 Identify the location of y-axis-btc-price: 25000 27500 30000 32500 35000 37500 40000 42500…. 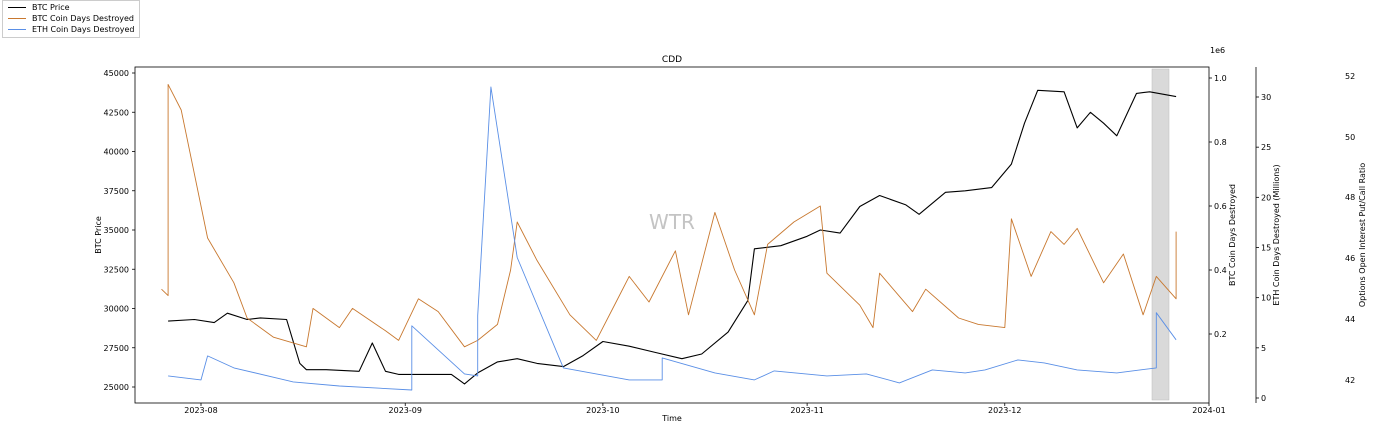
(119, 230).